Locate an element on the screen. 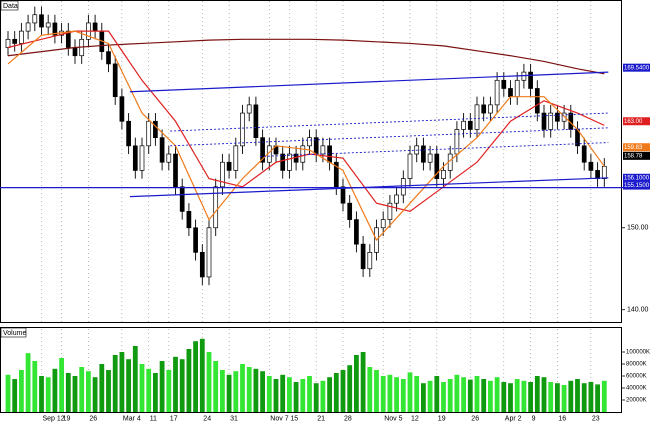 This screenshot has width=650, height=423. price-label: 155.1500 is located at coordinates (637, 186).